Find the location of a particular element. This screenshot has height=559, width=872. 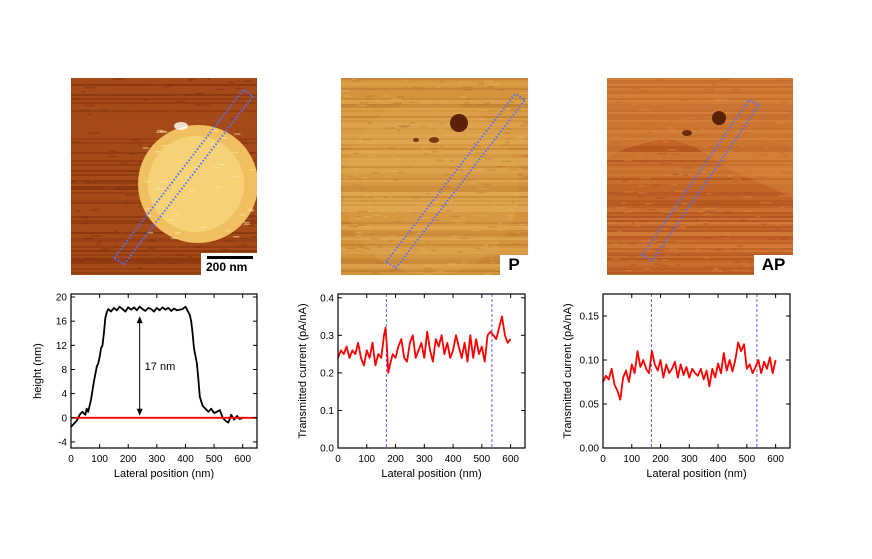

arrow-head-top is located at coordinates (139, 320).